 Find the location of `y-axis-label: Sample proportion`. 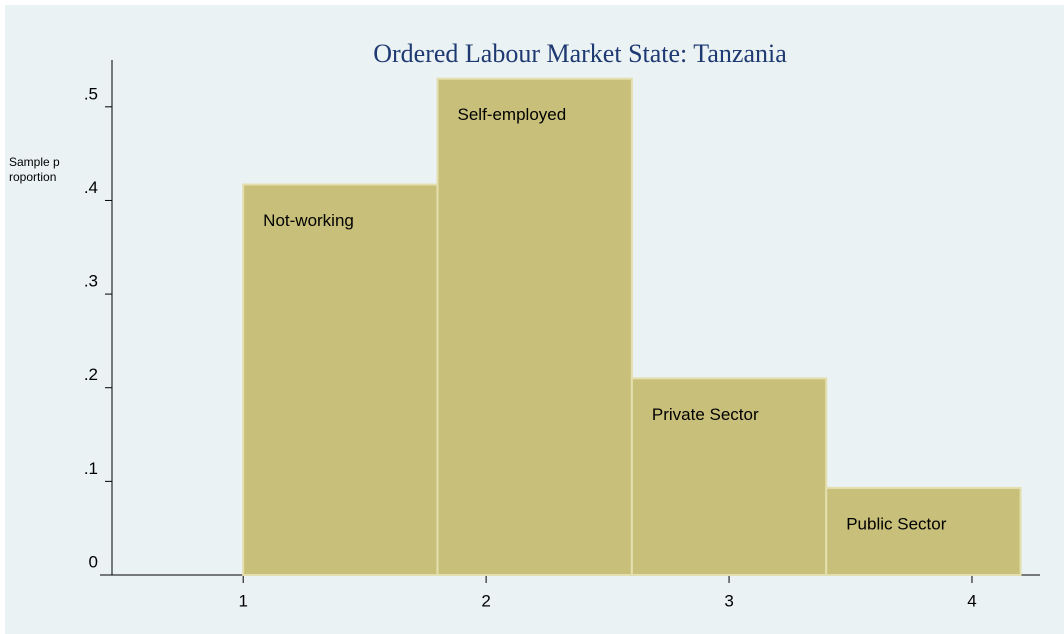

y-axis-label: Sample proportion is located at coordinates (34, 169).